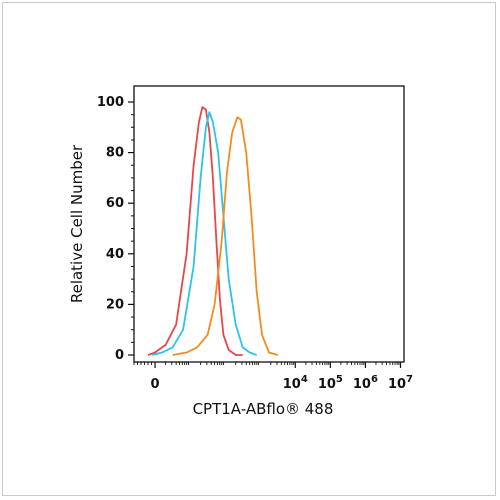 The height and width of the screenshot is (500, 500). I want to click on x-tick-label-6: 10⁶, so click(365, 383).